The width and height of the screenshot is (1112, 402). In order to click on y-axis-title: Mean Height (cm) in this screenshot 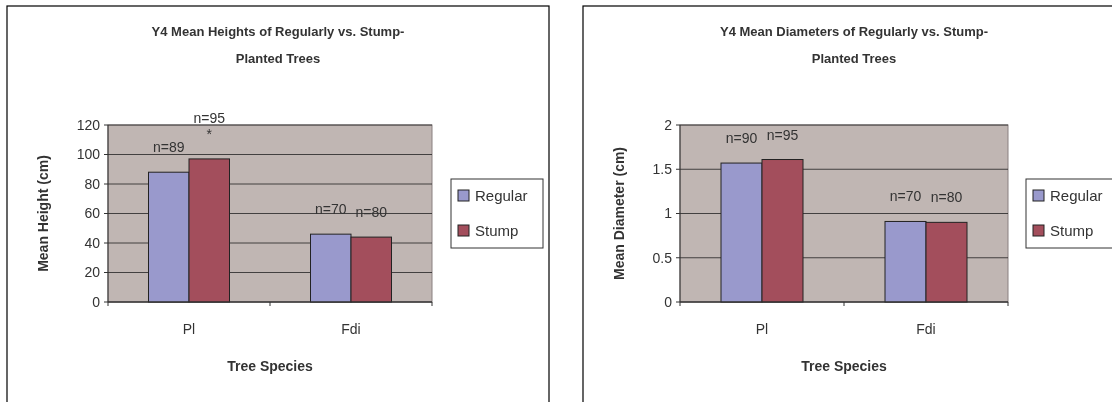, I will do `click(43, 213)`.